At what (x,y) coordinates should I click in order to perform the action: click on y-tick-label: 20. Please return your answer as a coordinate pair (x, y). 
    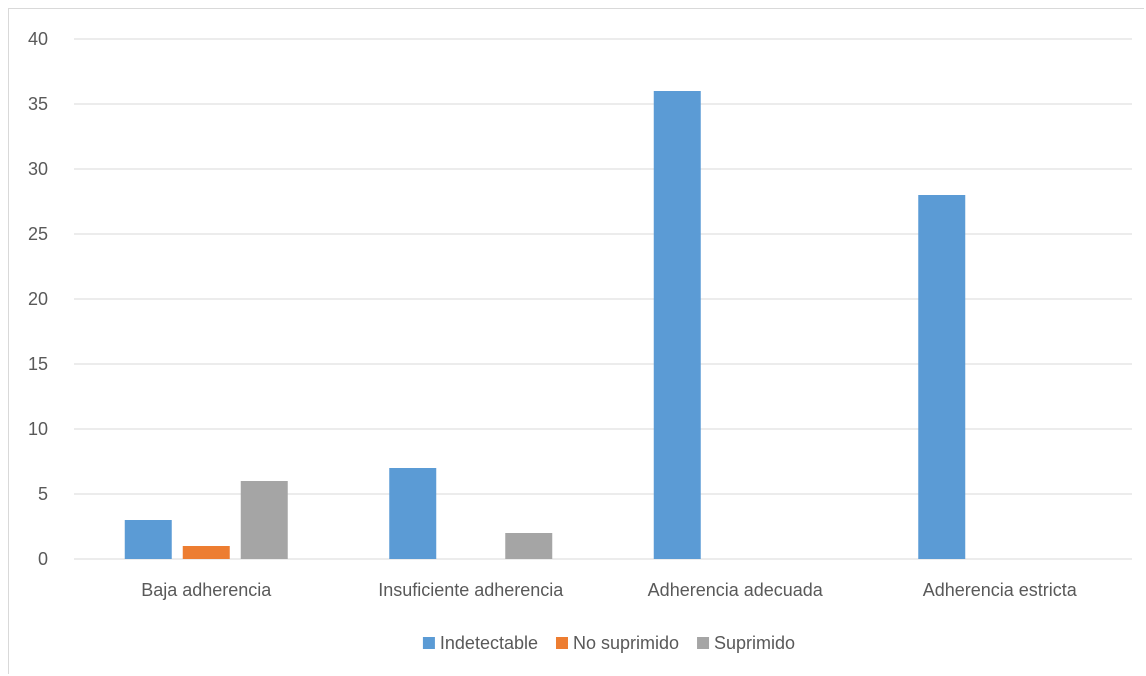
    Looking at the image, I should click on (38, 299).